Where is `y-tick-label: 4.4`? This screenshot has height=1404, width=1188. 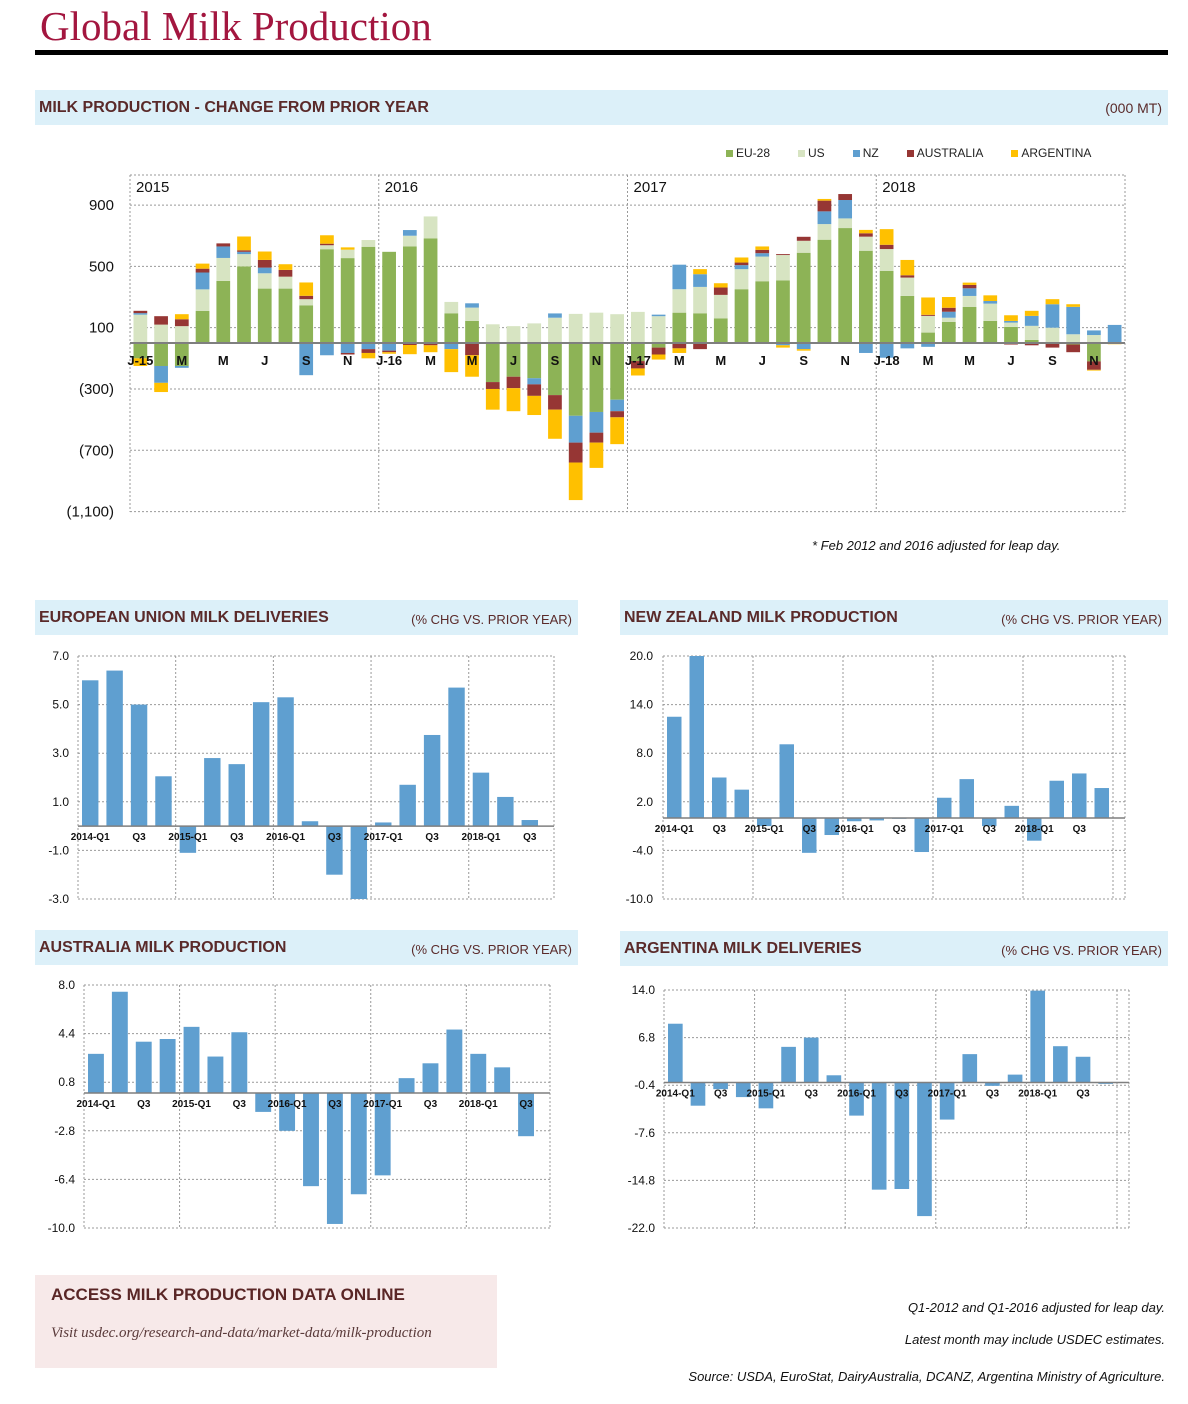 y-tick-label: 4.4 is located at coordinates (66, 1034).